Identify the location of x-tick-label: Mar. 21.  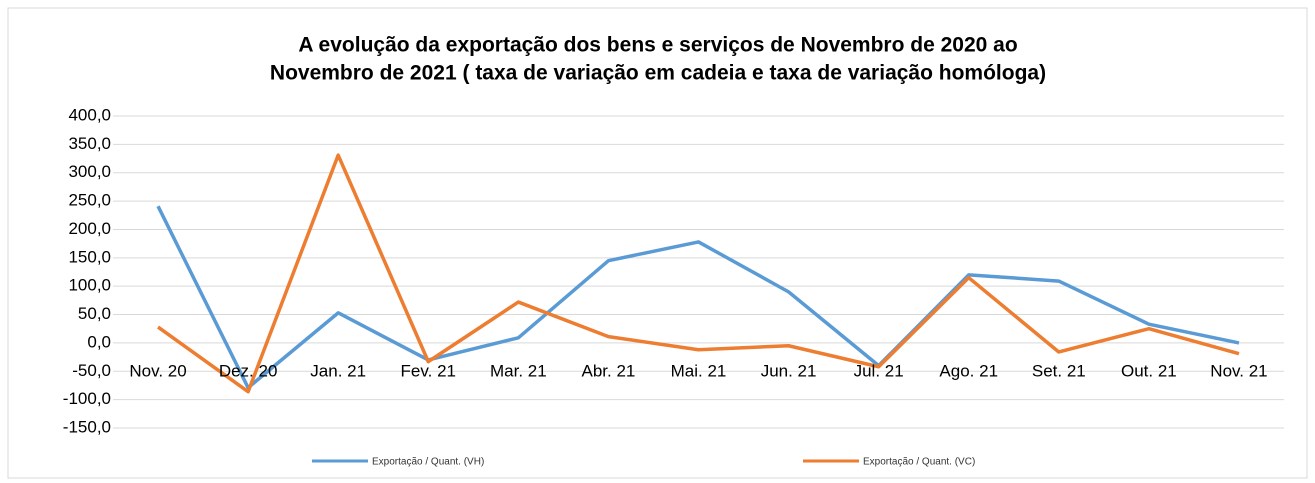
(518, 370).